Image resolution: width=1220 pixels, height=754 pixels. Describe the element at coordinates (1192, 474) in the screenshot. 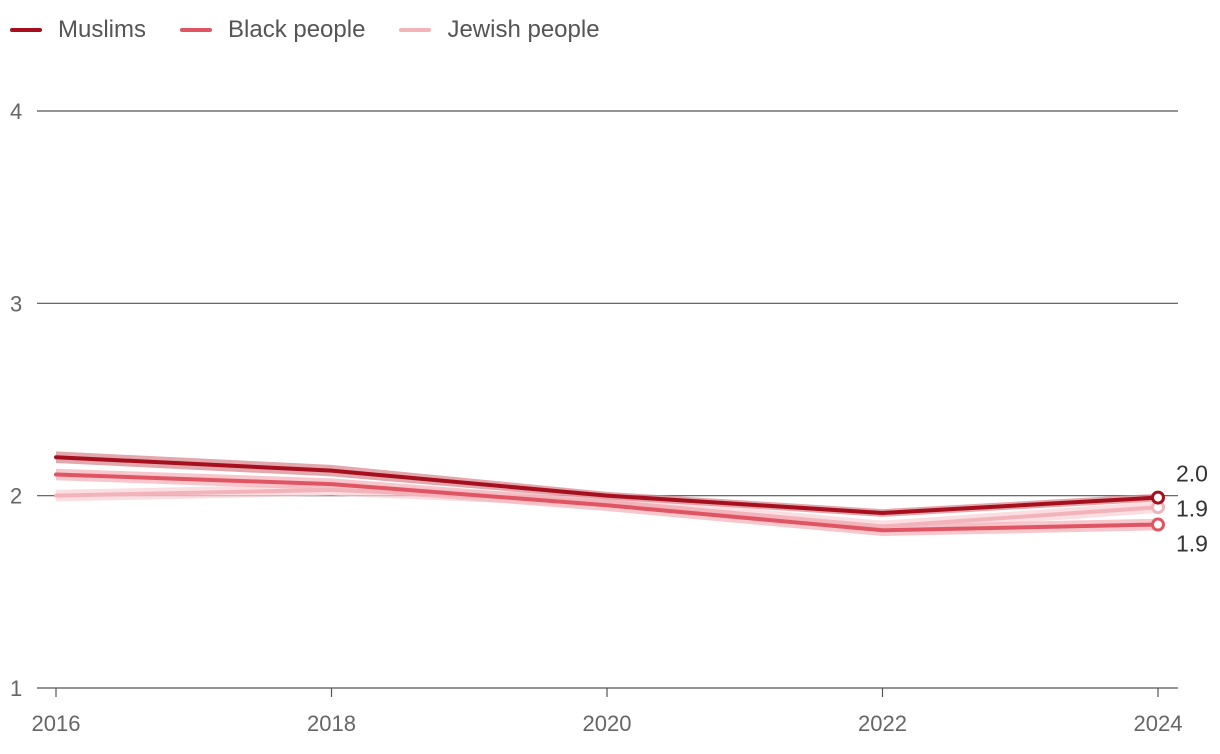

I see `end-label-muslims: 2.0` at that location.